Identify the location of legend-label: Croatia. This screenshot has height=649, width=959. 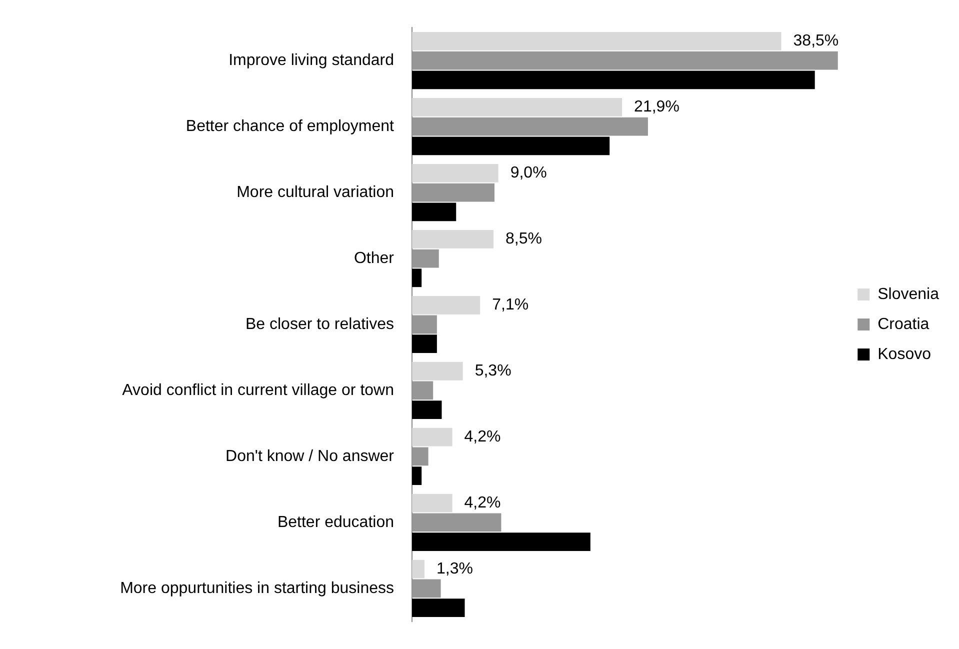
(904, 324).